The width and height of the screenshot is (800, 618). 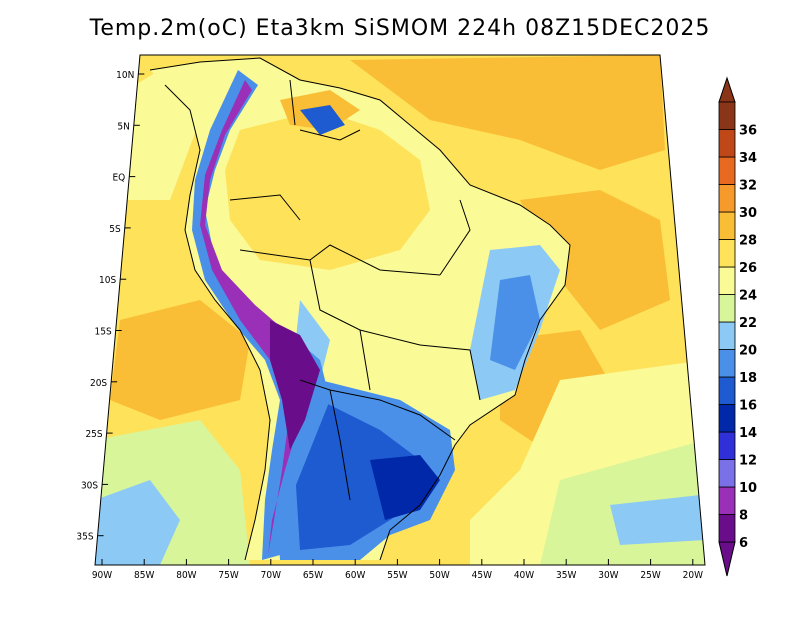 I want to click on colorbar-label: 24, so click(x=748, y=296).